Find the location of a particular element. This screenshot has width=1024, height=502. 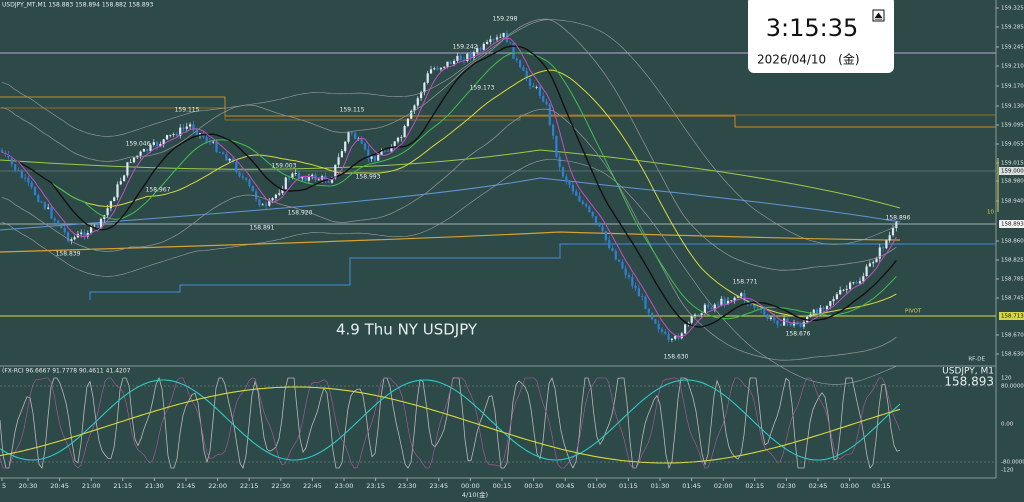

price-label: 158.920 is located at coordinates (300, 213).